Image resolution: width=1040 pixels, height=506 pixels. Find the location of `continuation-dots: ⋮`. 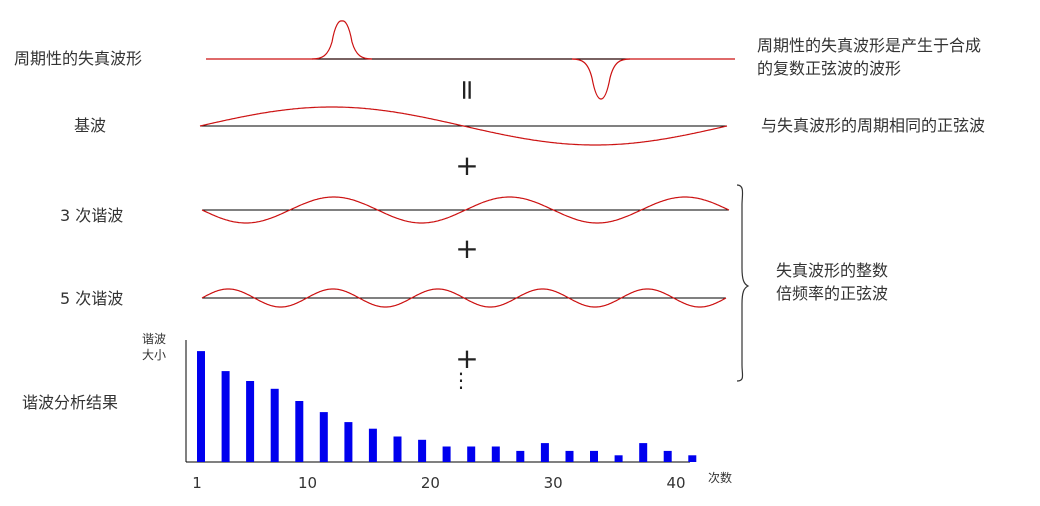

continuation-dots: ⋮ is located at coordinates (461, 380).